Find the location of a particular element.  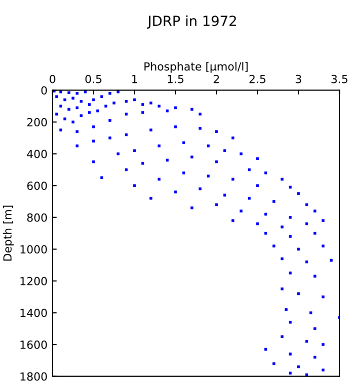

x-tick-label: 1.5 is located at coordinates (176, 79).